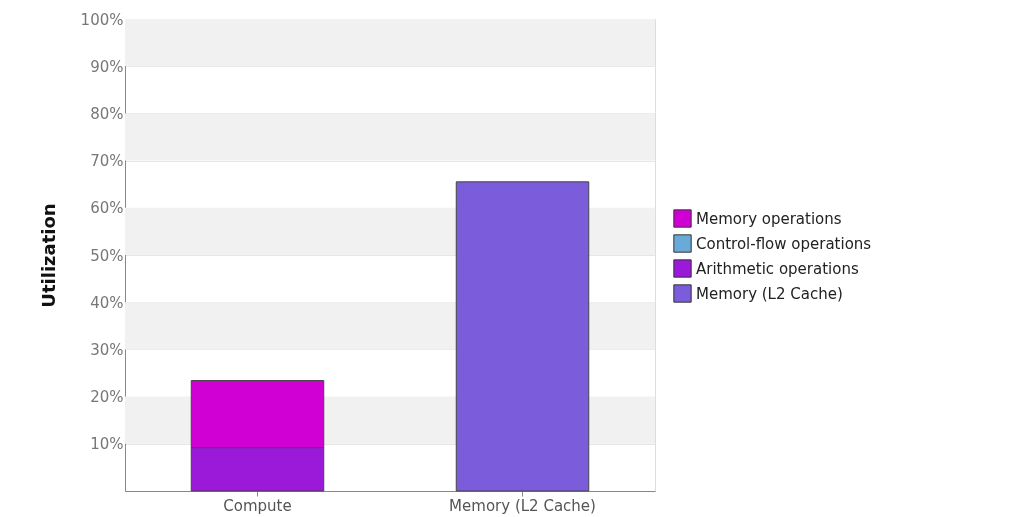 The width and height of the screenshot is (1016, 517). Describe the element at coordinates (102, 19) in the screenshot. I see `y-tick-label: 100%` at that location.